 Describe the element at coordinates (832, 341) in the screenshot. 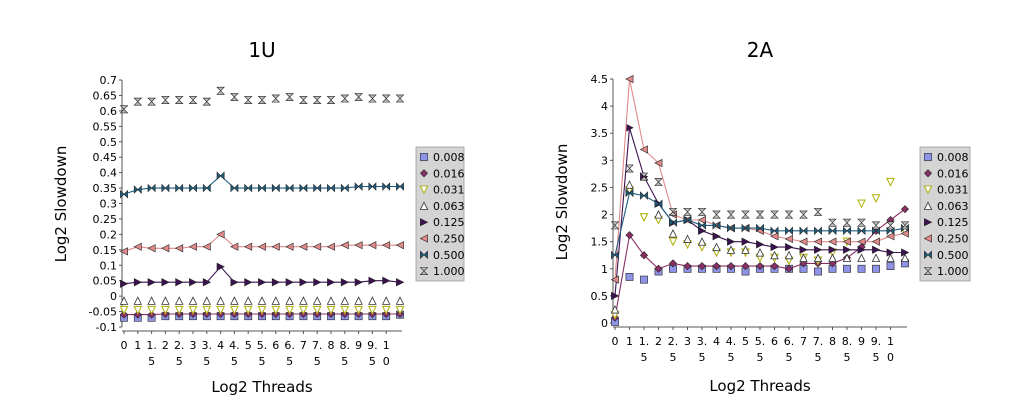

I see `x-tick-label: 8` at that location.